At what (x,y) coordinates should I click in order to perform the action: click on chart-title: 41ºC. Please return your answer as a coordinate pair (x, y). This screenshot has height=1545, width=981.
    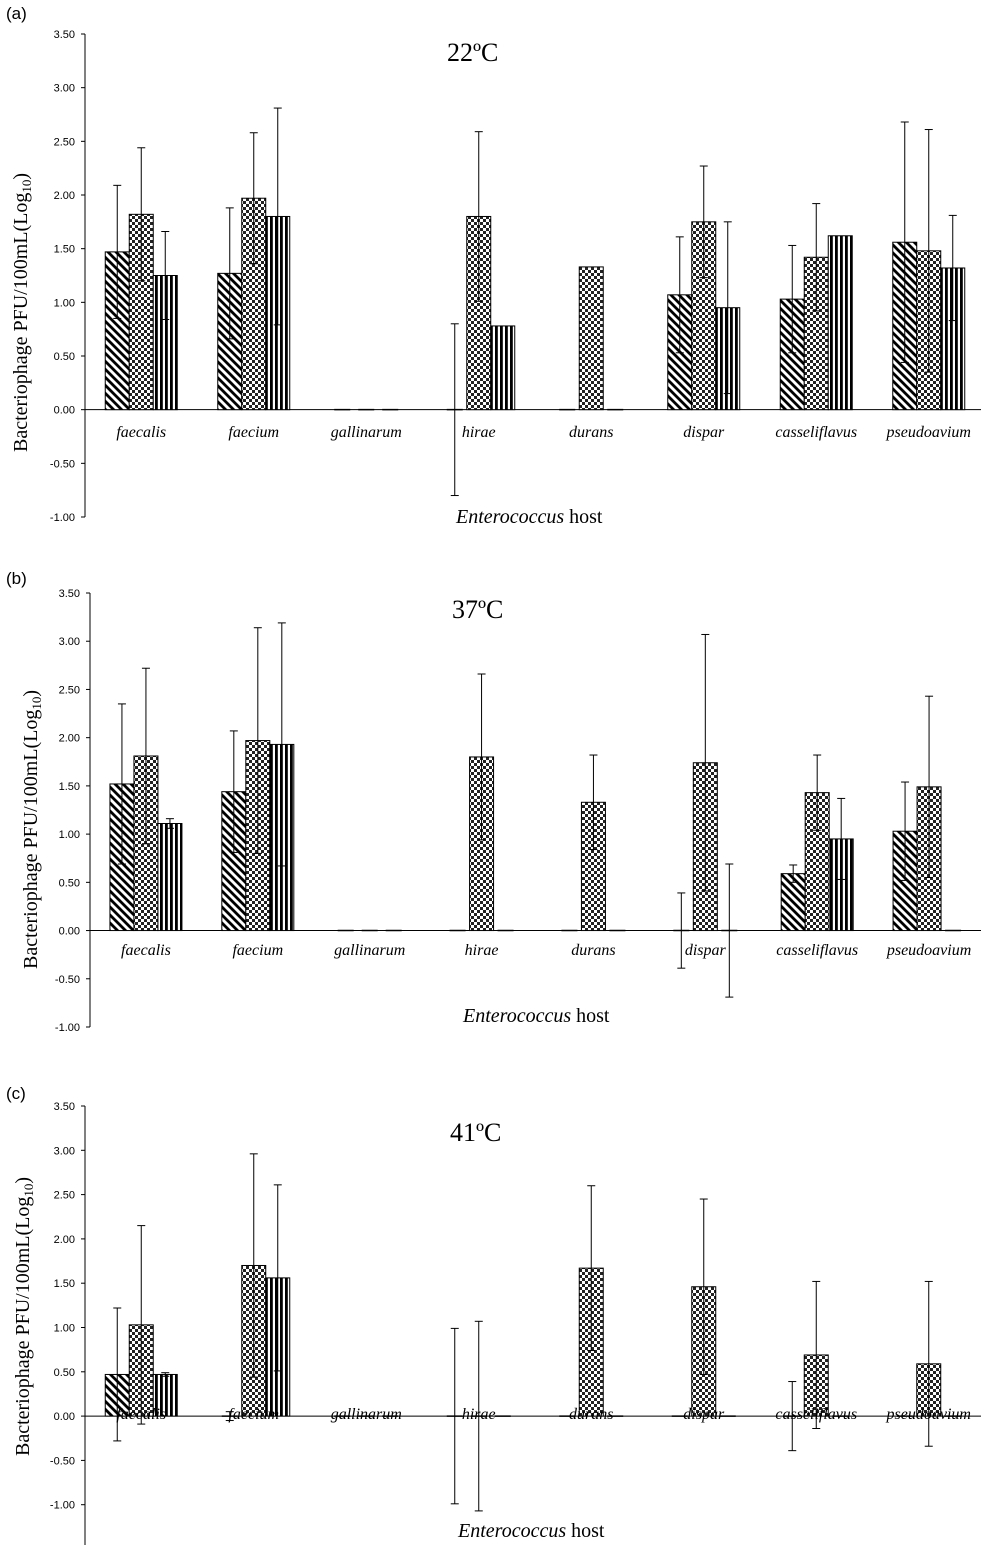
    Looking at the image, I should click on (476, 1132).